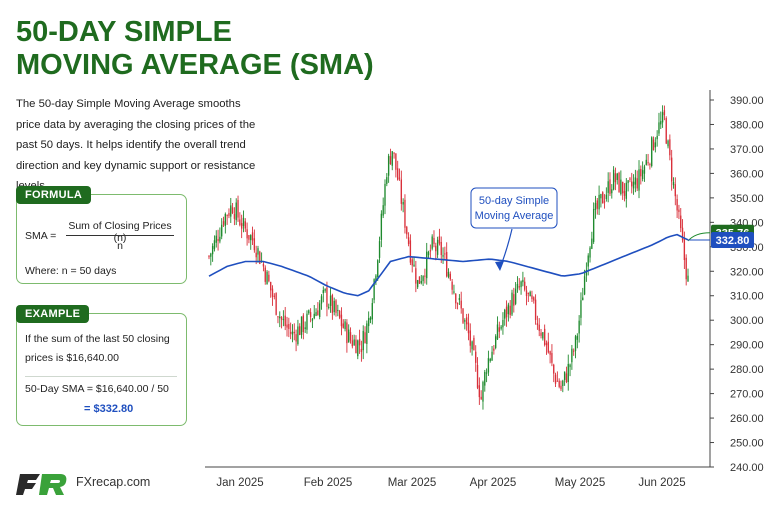  What do you see at coordinates (747, 444) in the screenshot?
I see `y-tick-label: 250.00` at bounding box center [747, 444].